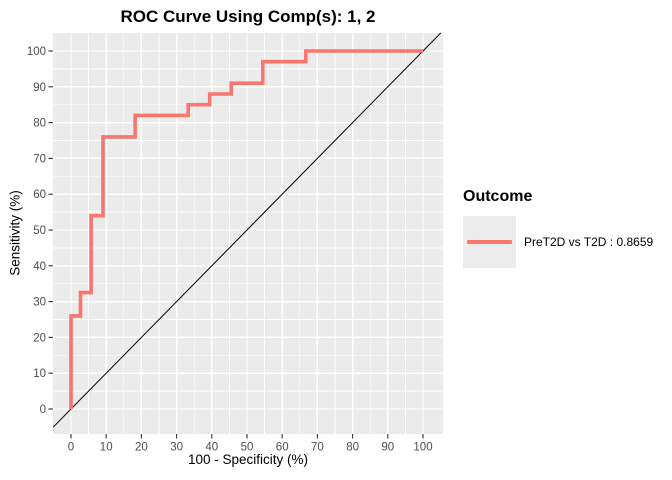 The height and width of the screenshot is (480, 672). What do you see at coordinates (211, 448) in the screenshot?
I see `x-tick-label: 40` at bounding box center [211, 448].